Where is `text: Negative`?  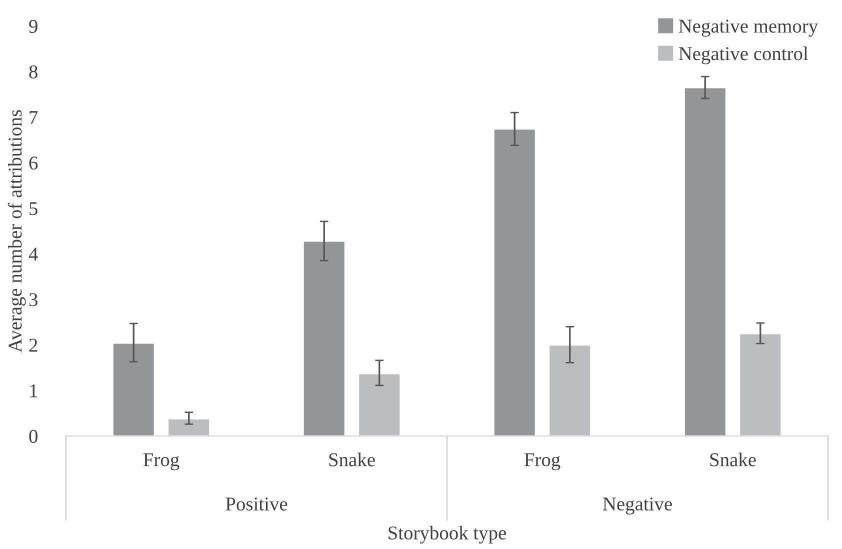
text: Negative is located at coordinates (637, 506).